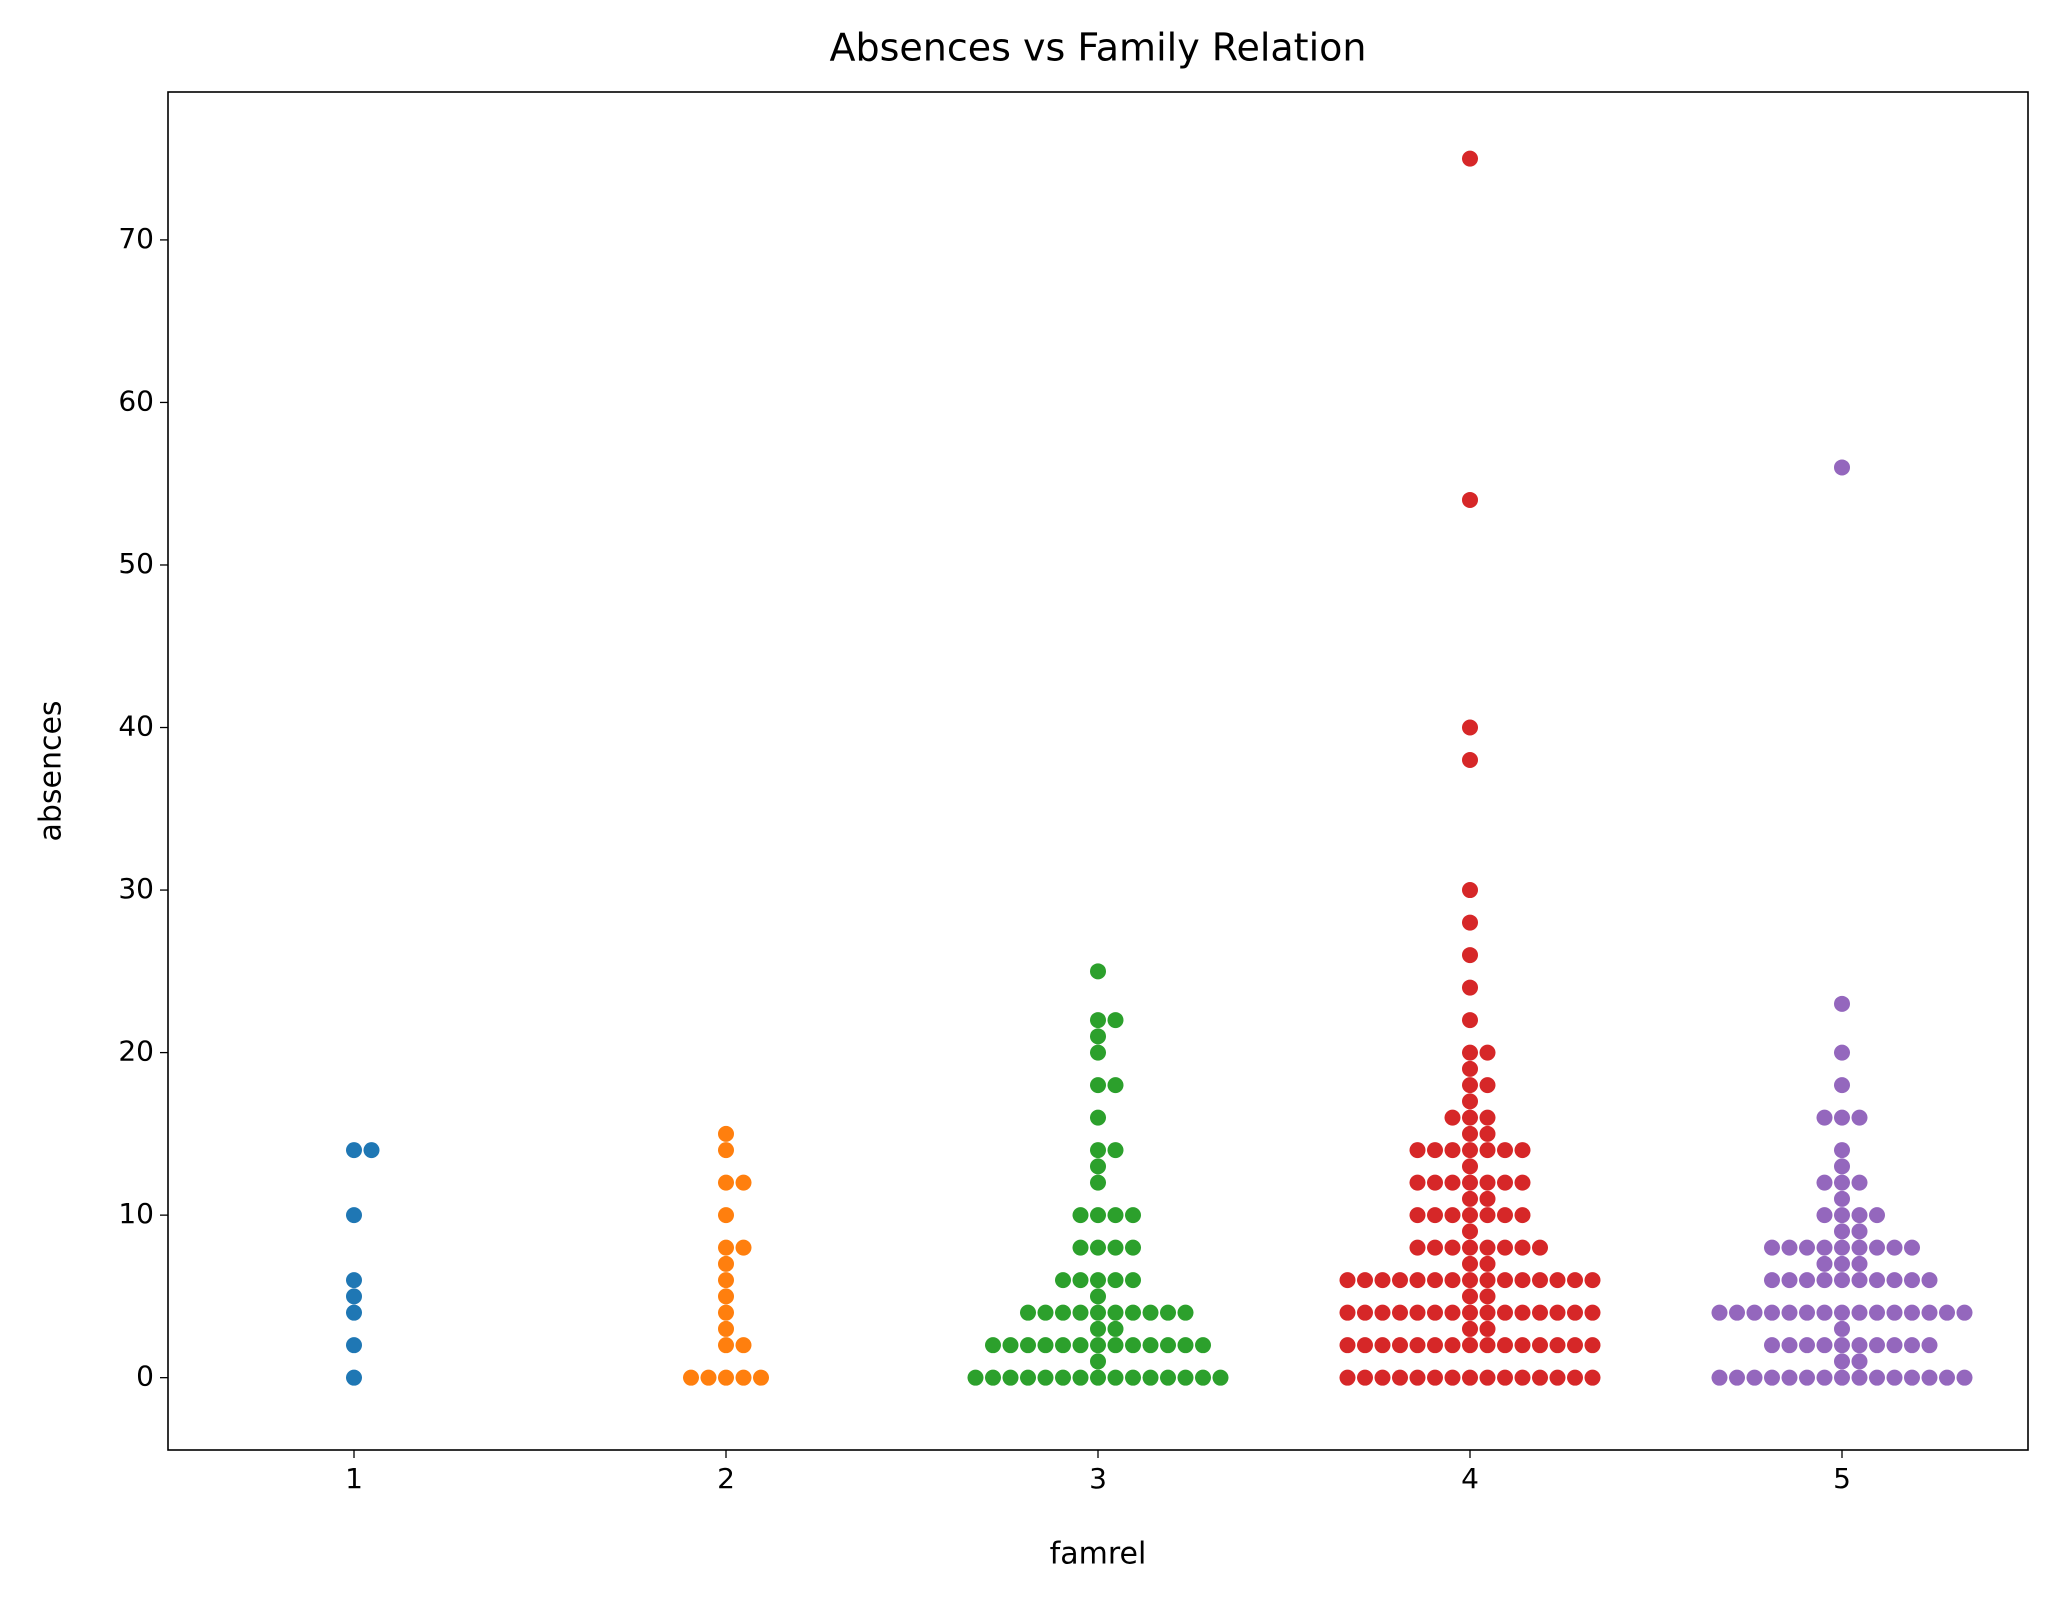 This screenshot has width=2058, height=1607. What do you see at coordinates (145, 1376) in the screenshot?
I see `y-tick-label: 0` at bounding box center [145, 1376].